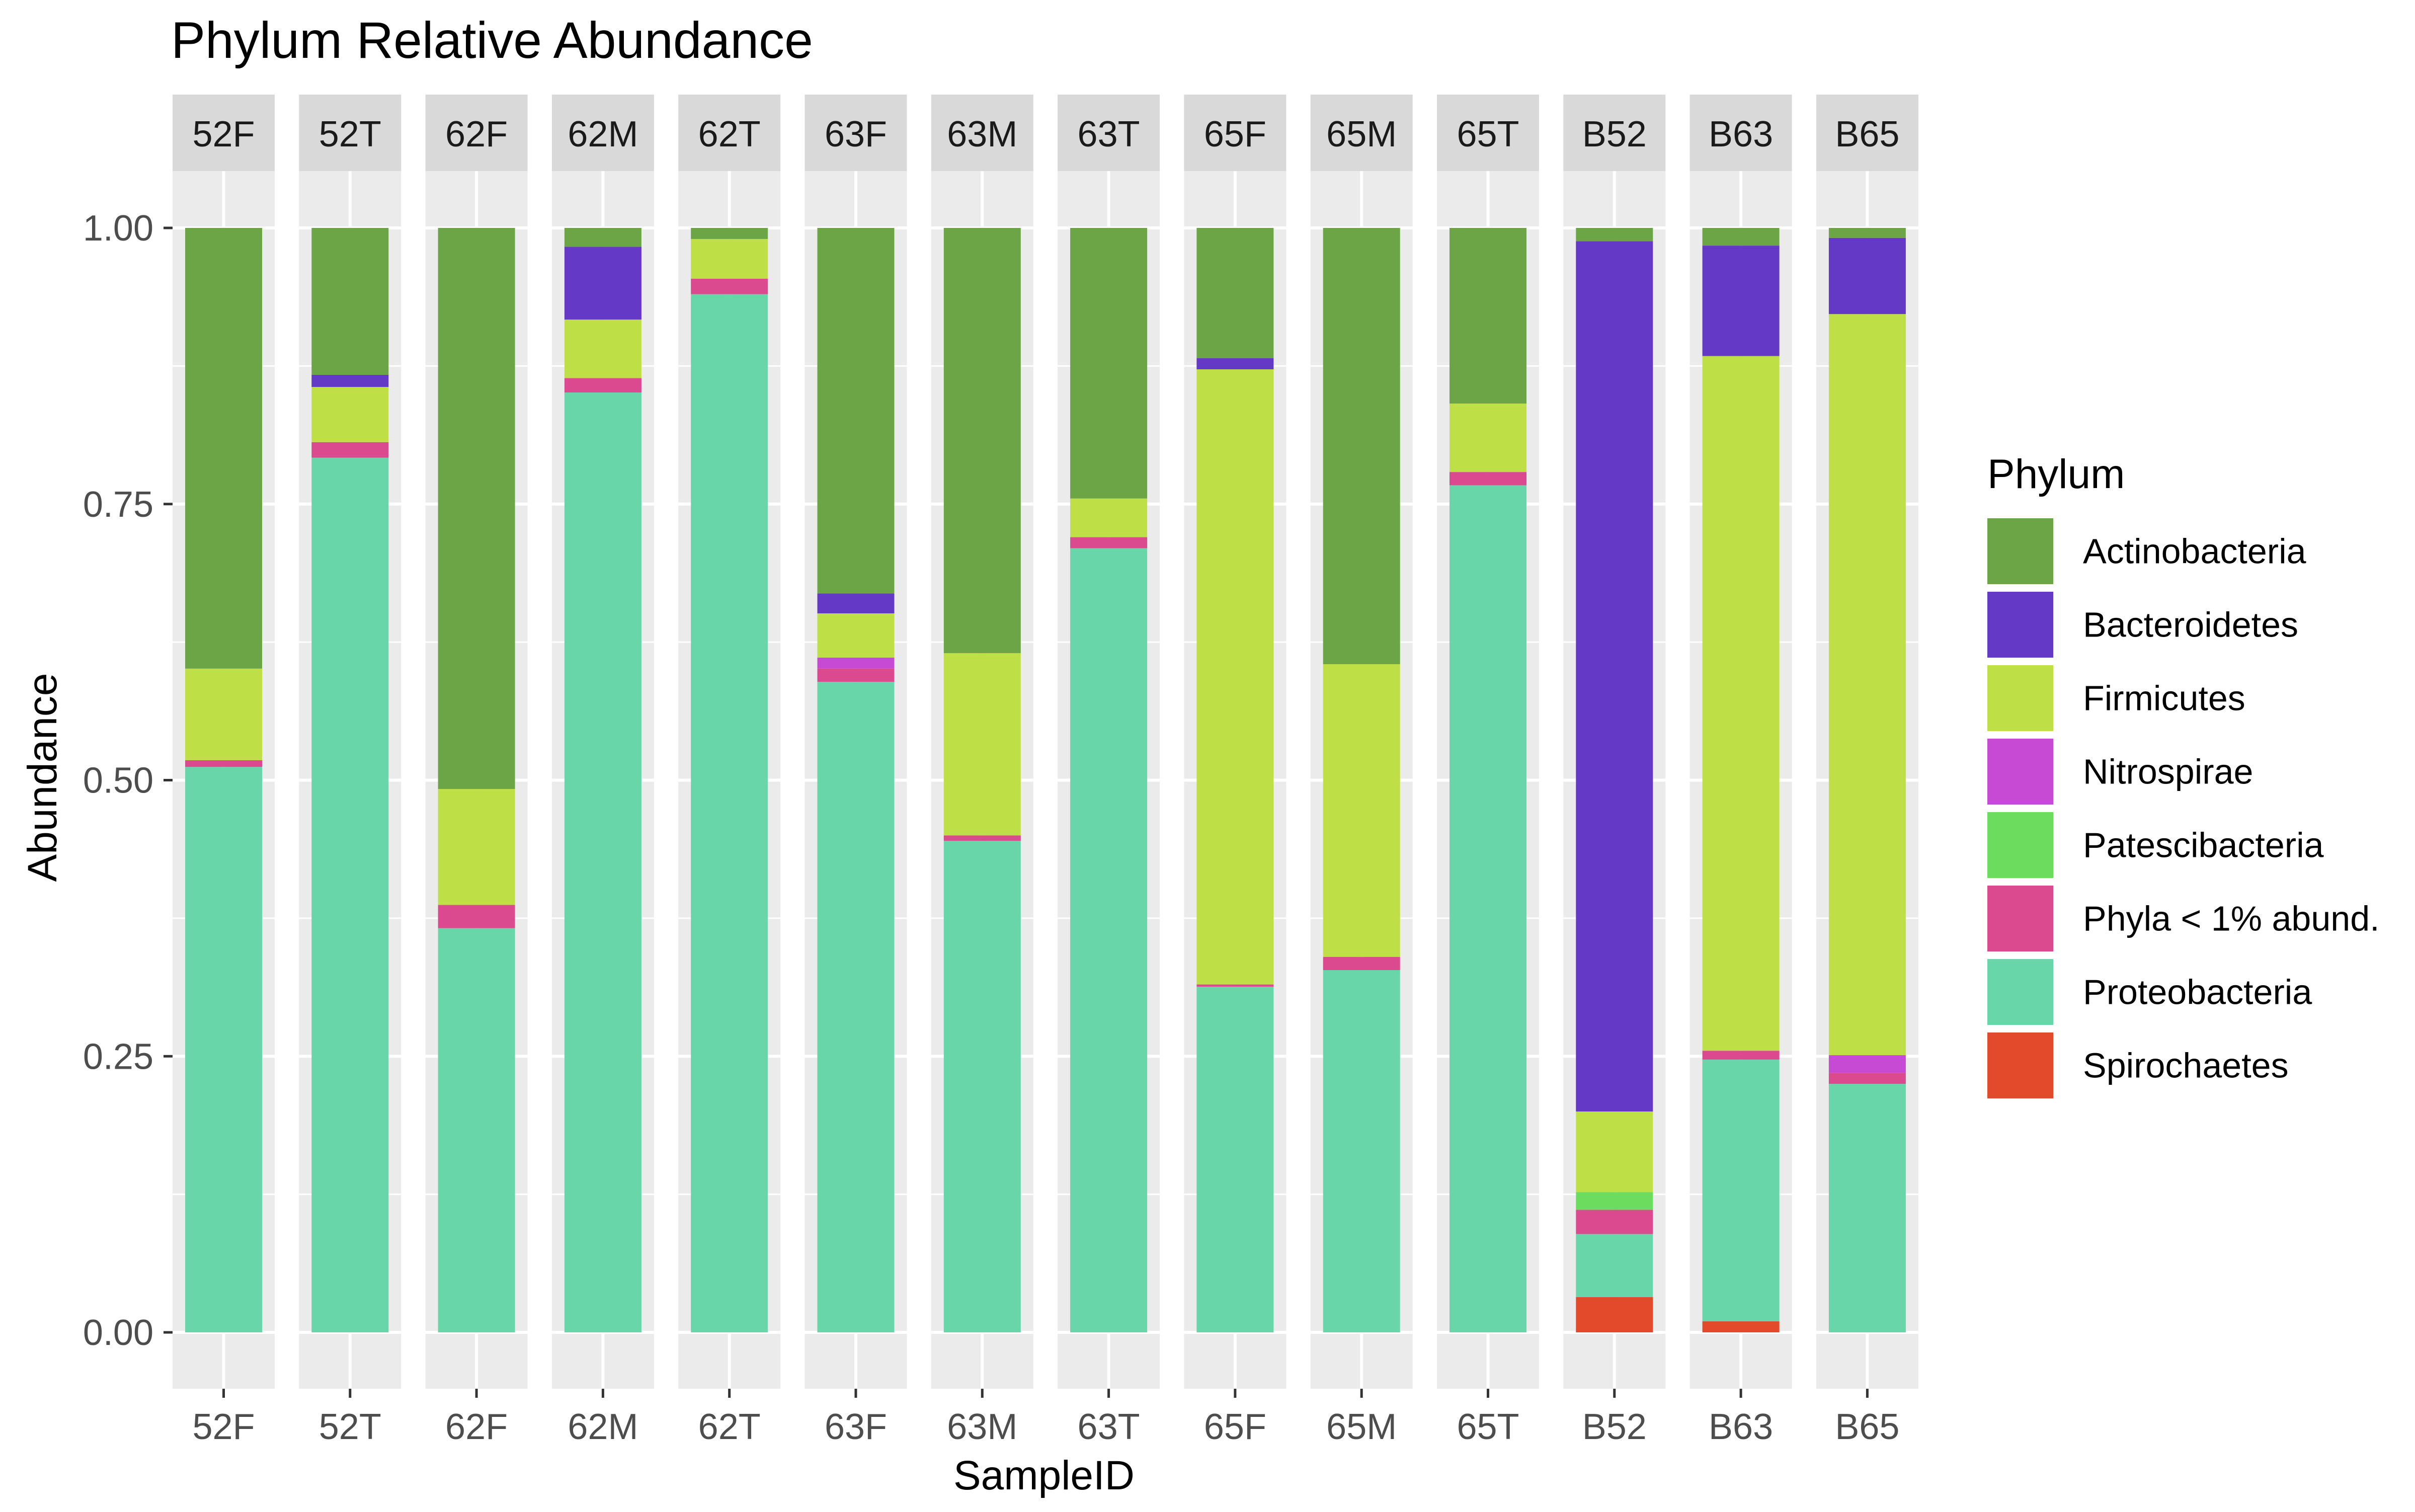 The image size is (2415, 1512). Describe the element at coordinates (603, 1427) in the screenshot. I see `x-tick-label: 62M` at that location.